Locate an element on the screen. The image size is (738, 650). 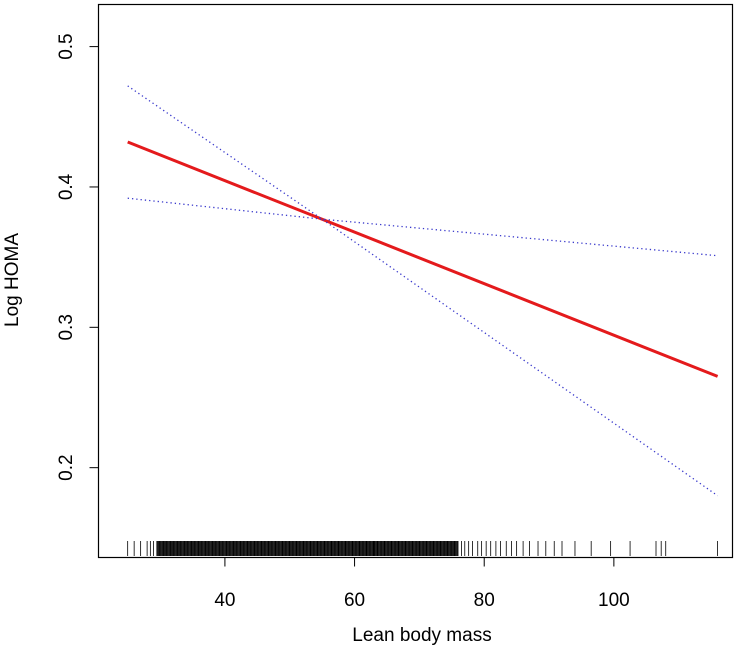
x-axis-title: Lean body mass is located at coordinates (421, 635).